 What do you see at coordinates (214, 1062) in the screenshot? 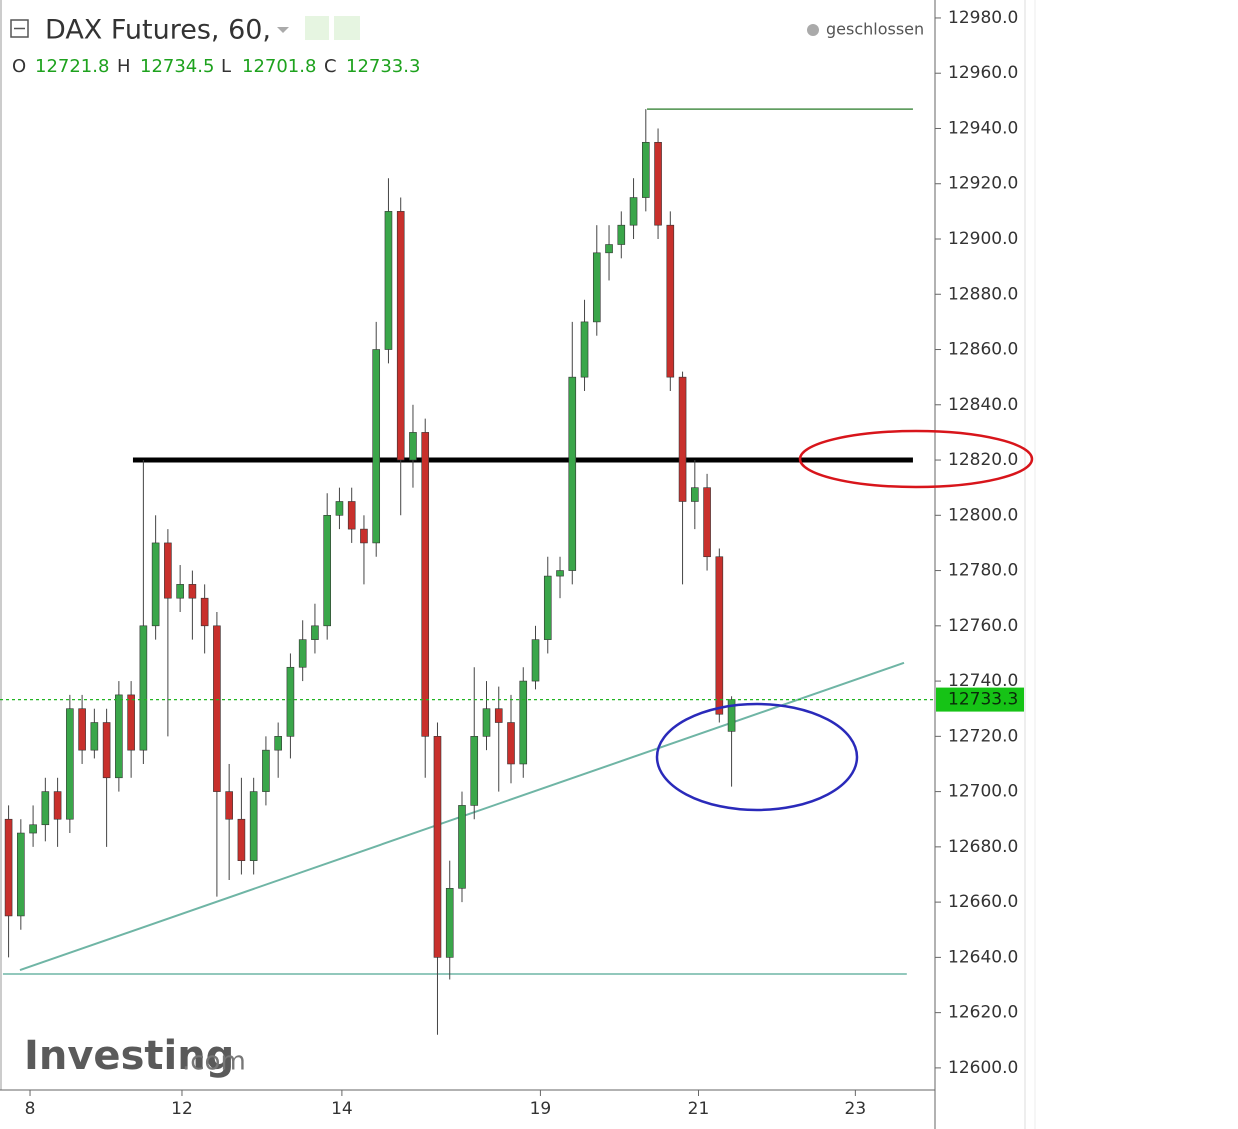
I see `watermark: .com` at bounding box center [214, 1062].